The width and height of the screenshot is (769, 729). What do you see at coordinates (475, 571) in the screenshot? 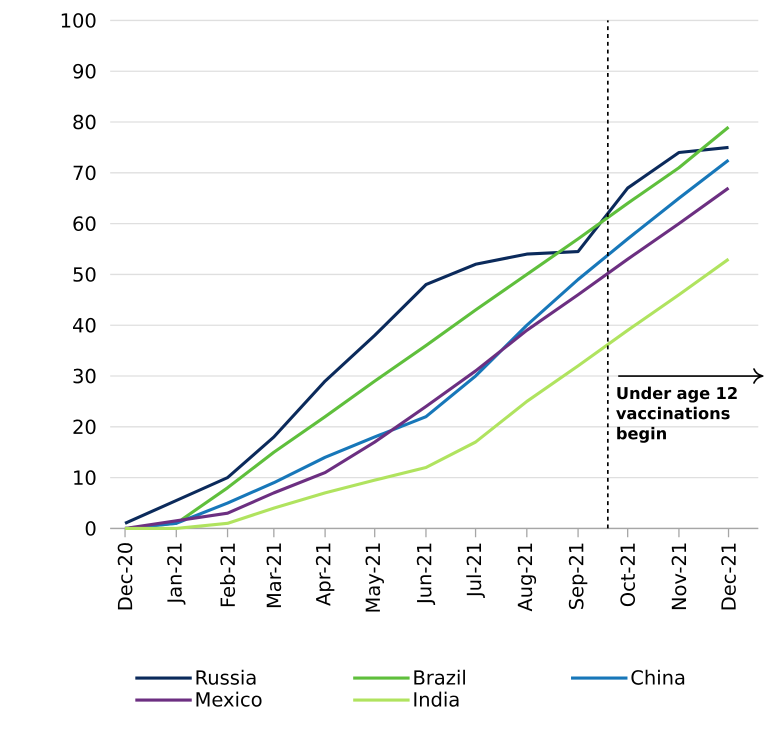
I see `x-tick-label: Jul-21` at bounding box center [475, 571].